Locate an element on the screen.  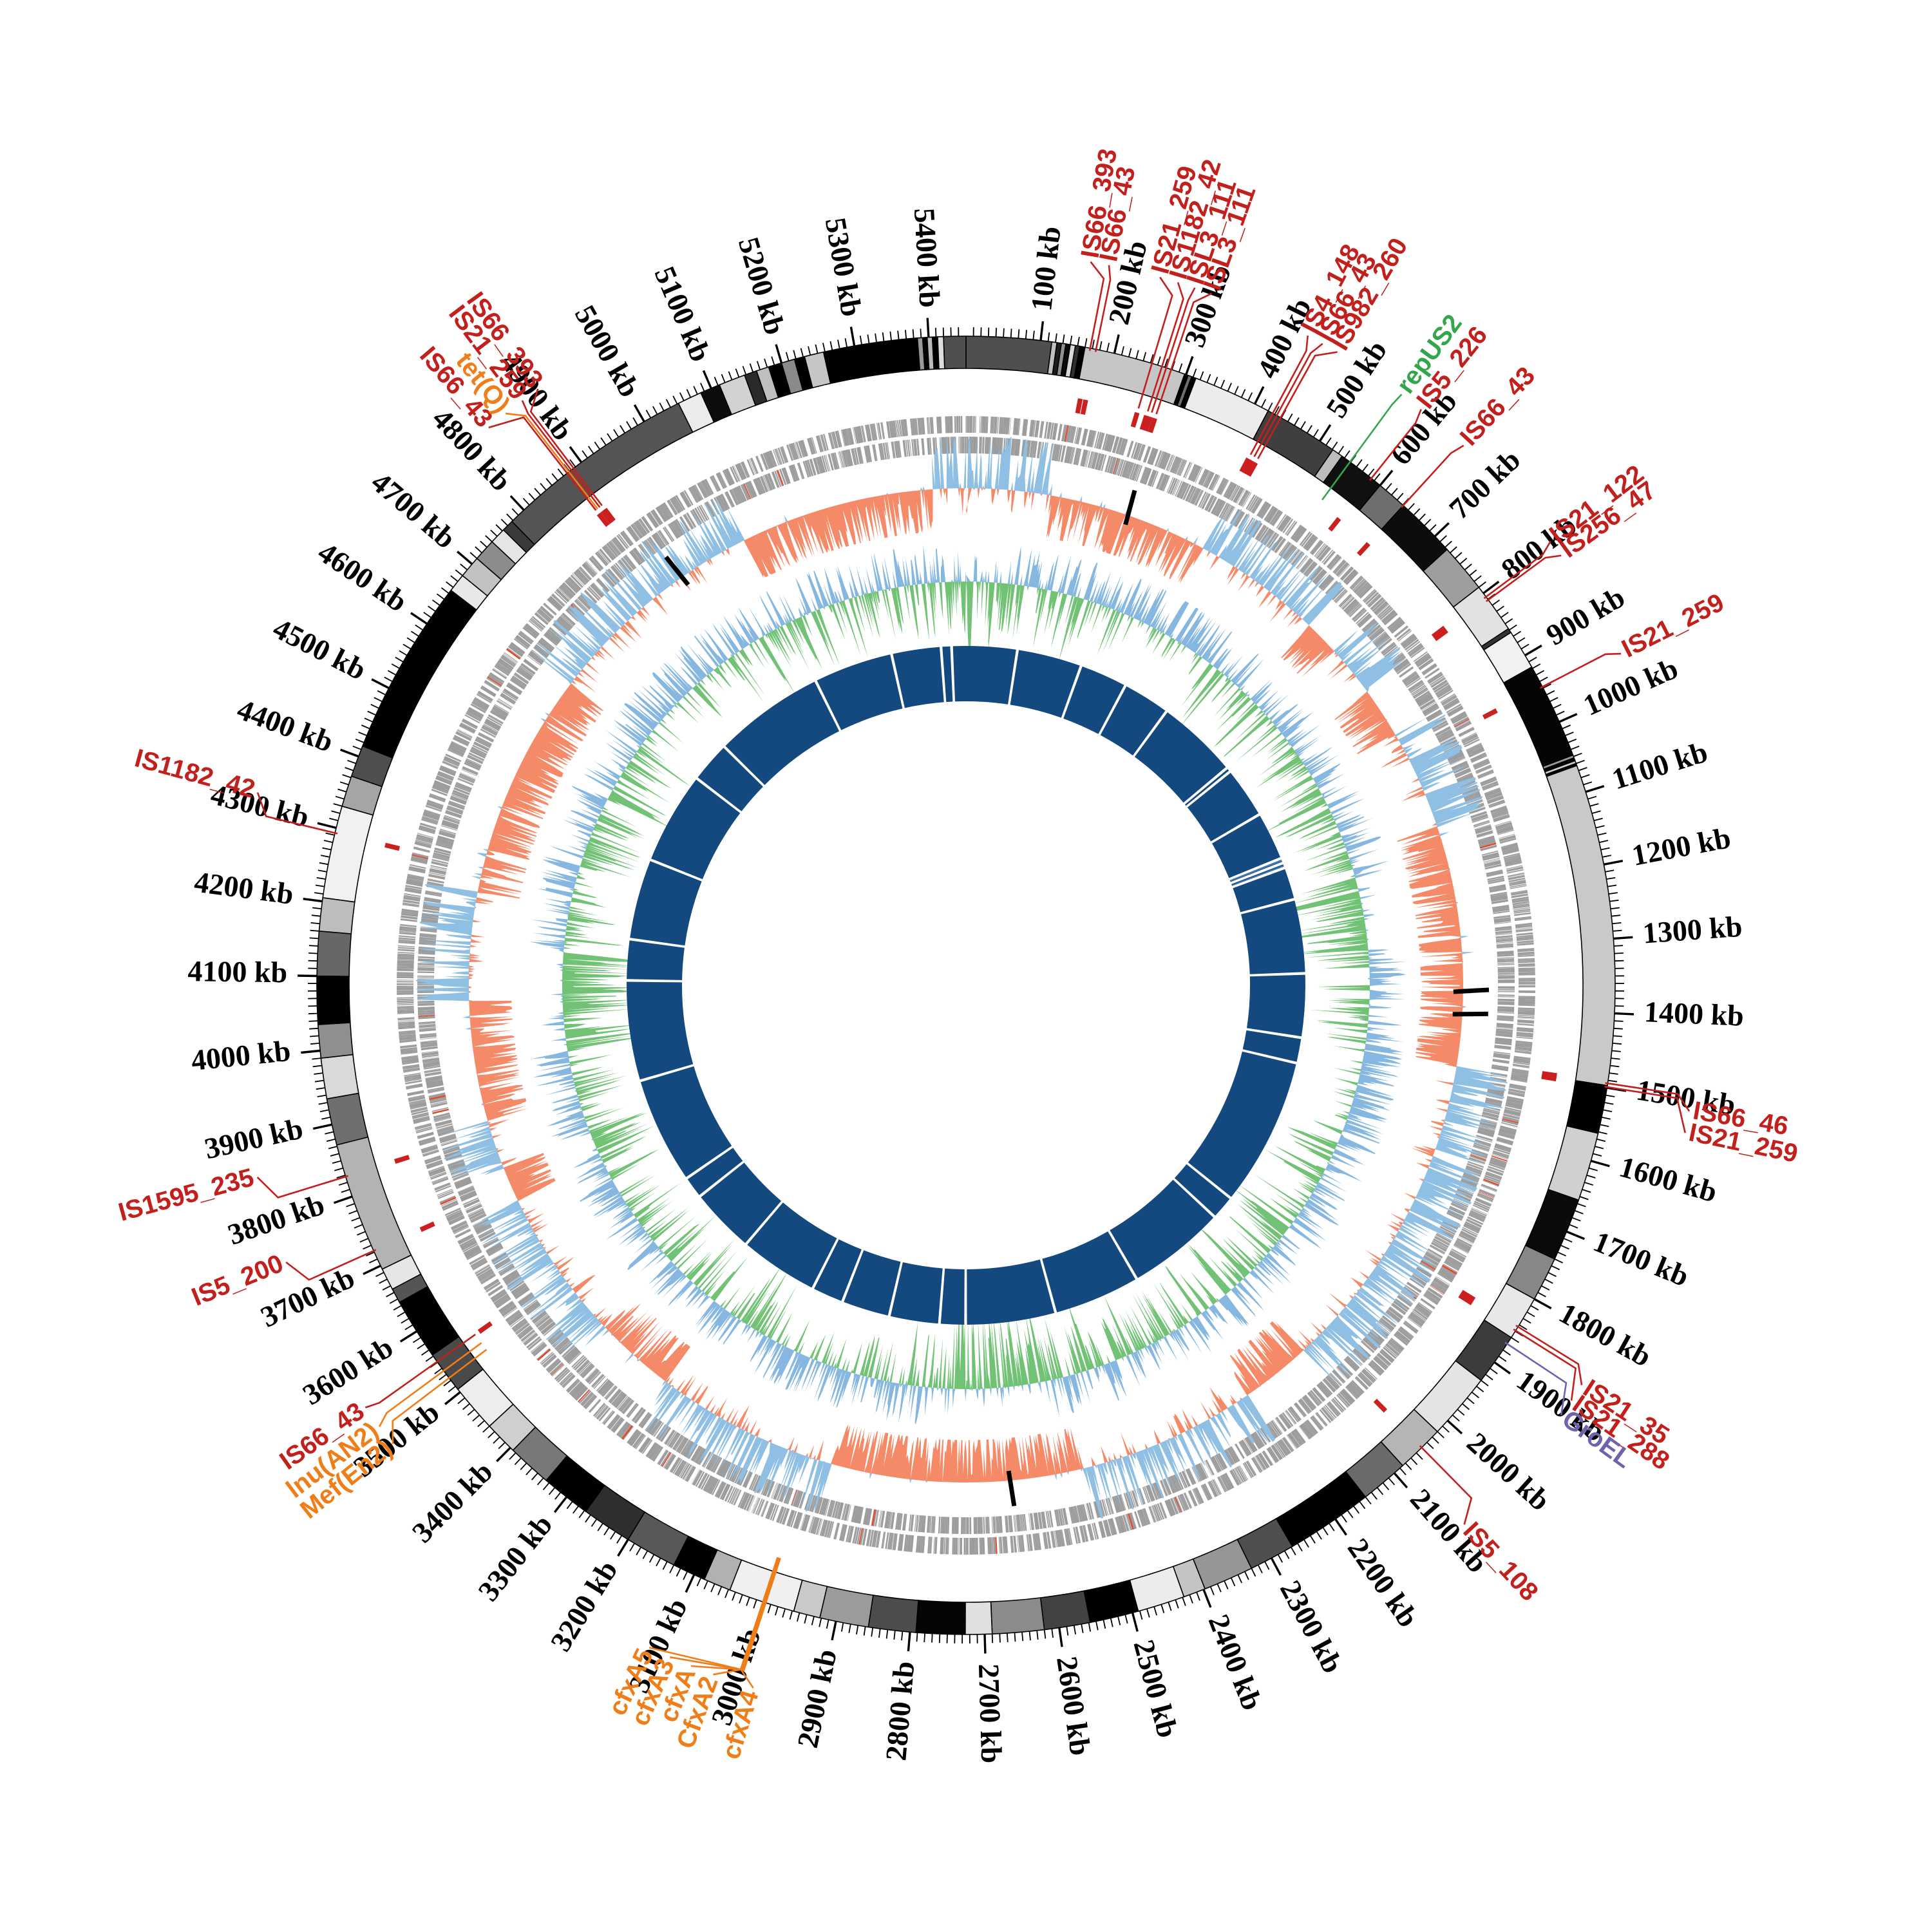
kb-tick-label: 4100 kb is located at coordinates (237, 972).